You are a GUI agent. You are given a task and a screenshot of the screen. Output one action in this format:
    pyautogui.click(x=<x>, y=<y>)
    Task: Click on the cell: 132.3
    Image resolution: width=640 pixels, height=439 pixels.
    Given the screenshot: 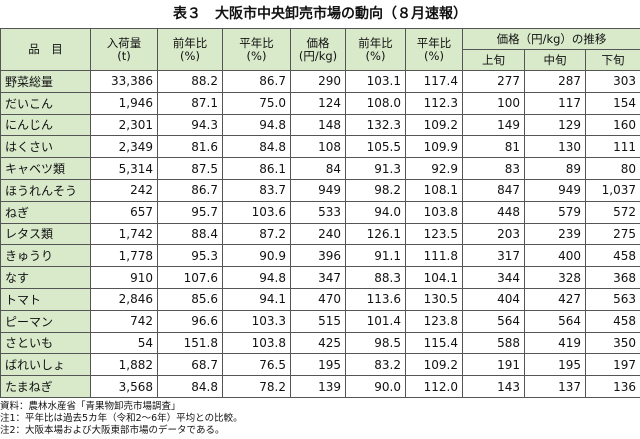 What is the action you would take?
    pyautogui.click(x=375, y=125)
    